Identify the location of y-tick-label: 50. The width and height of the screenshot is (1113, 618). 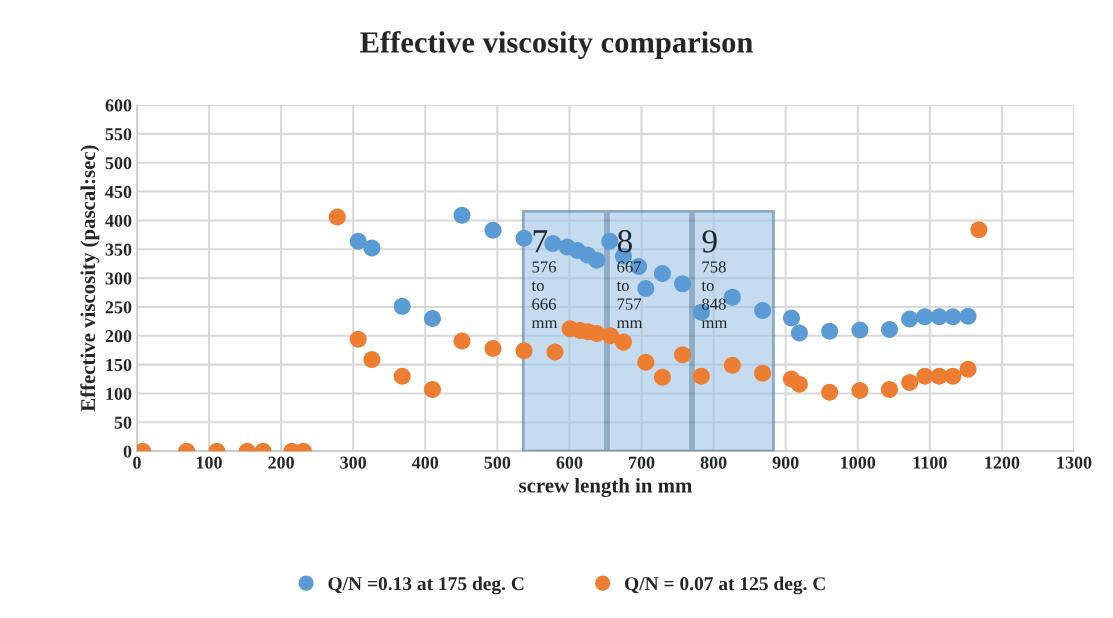
(123, 422).